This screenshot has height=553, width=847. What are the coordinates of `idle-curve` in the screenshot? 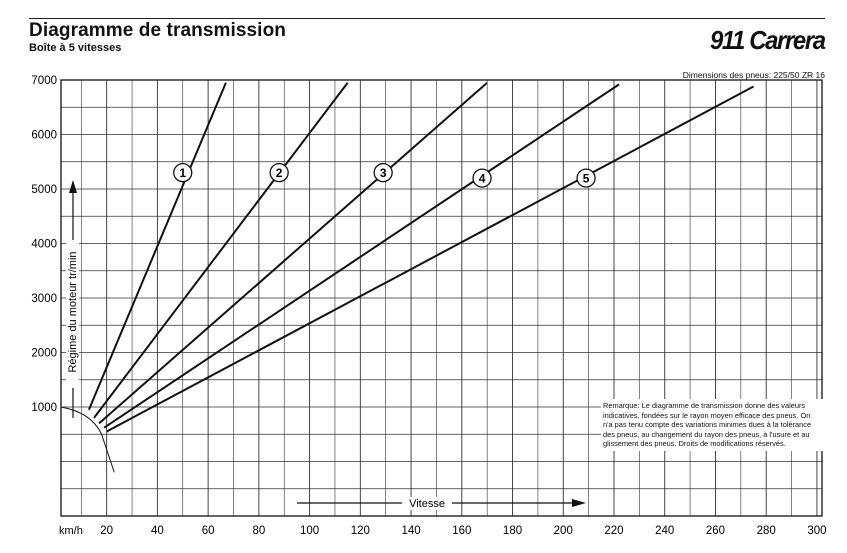 It's located at (87, 439).